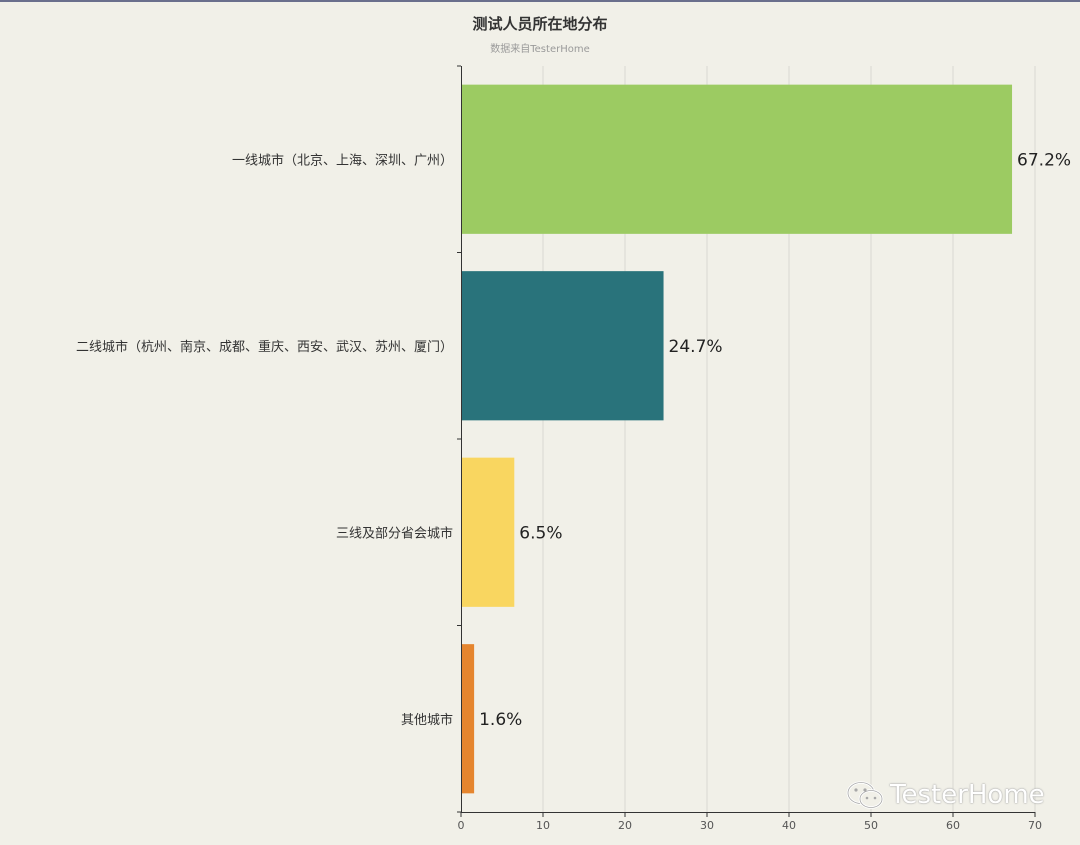  I want to click on y-tick-label: 其他城市, so click(427, 720).